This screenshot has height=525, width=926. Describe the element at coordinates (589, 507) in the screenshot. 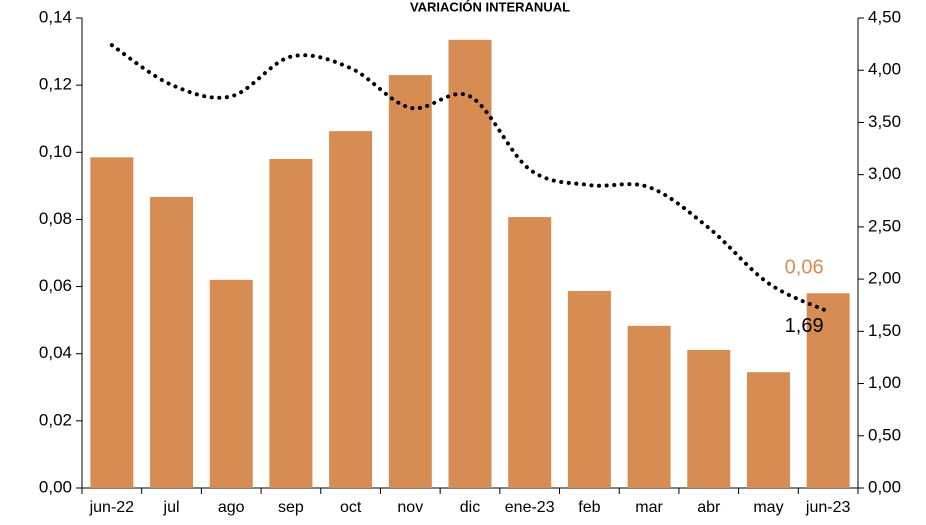

I see `x-tick-label: feb` at that location.